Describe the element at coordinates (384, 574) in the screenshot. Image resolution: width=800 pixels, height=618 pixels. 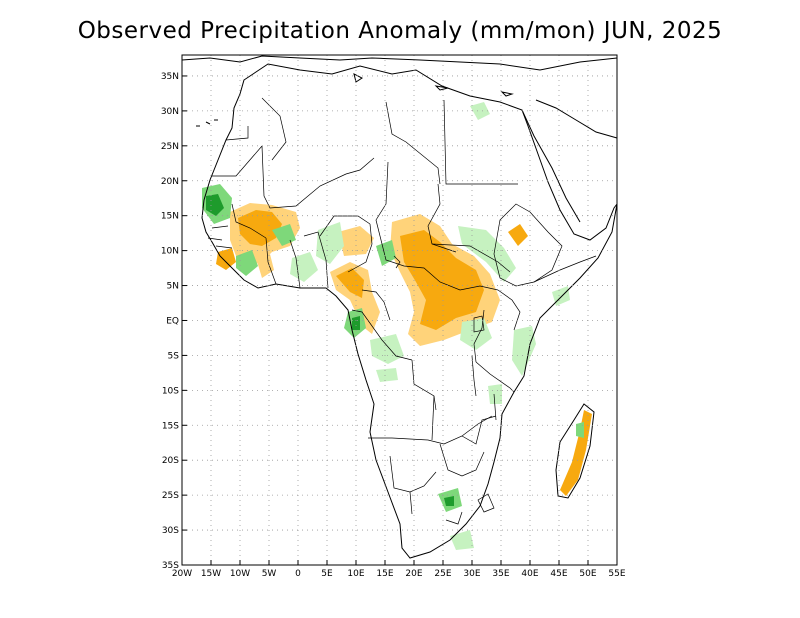
I see `lon-tick-label: 15E` at that location.